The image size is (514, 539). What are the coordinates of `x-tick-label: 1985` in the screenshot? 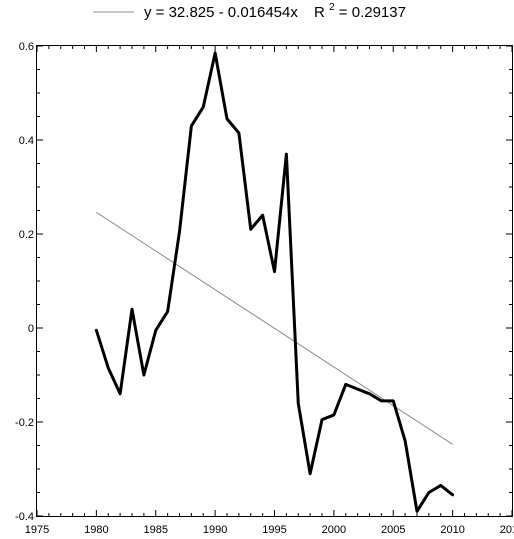 It's located at (156, 530).